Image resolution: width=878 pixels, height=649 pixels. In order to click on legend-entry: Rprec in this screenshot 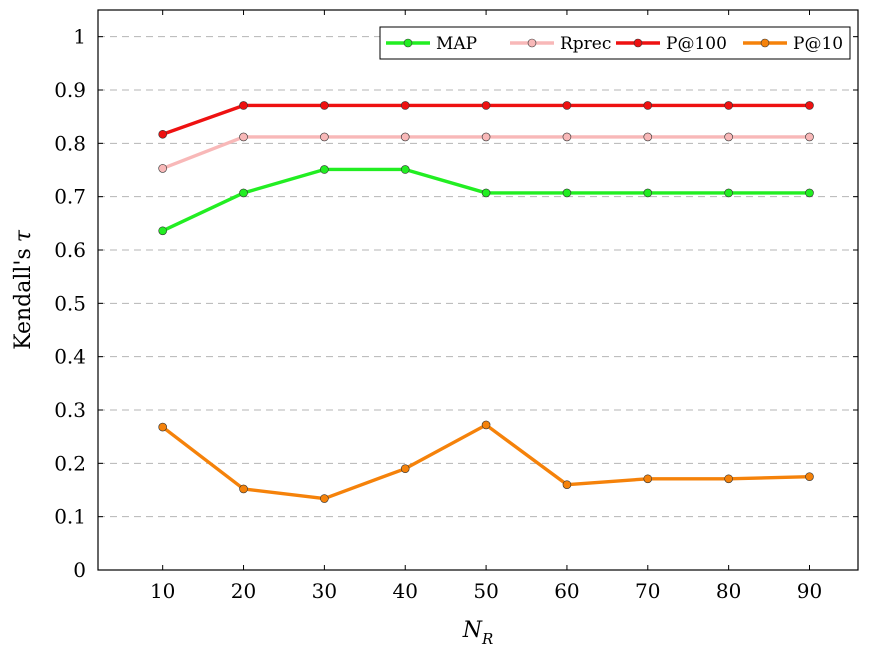, I will do `click(560, 44)`.